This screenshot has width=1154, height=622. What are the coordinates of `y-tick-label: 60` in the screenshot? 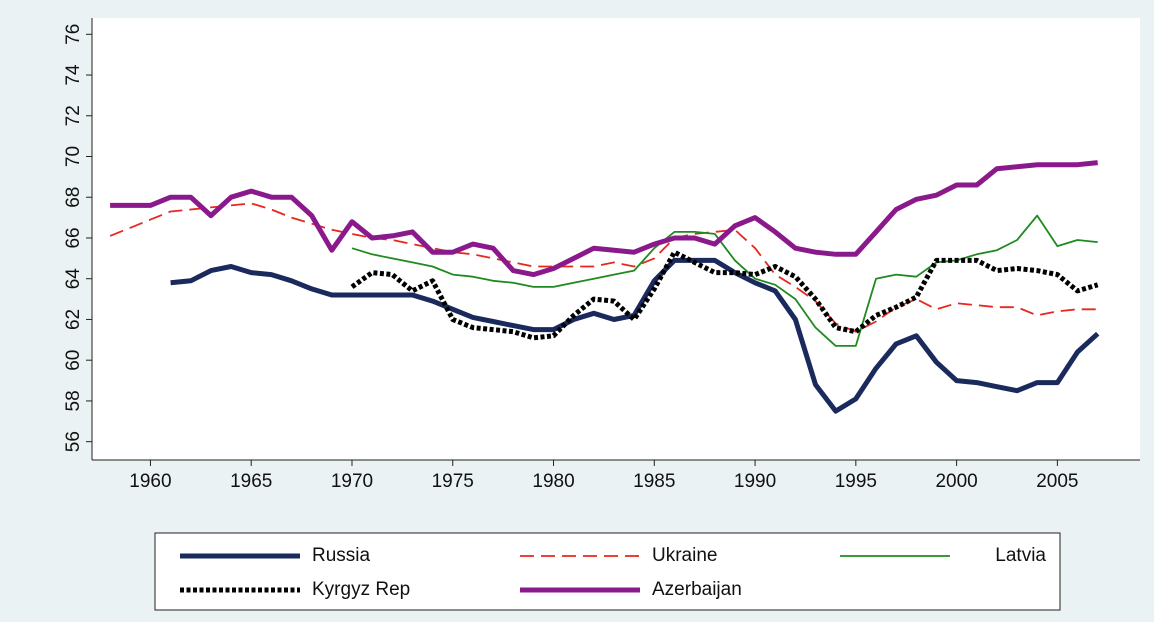 It's located at (73, 360).